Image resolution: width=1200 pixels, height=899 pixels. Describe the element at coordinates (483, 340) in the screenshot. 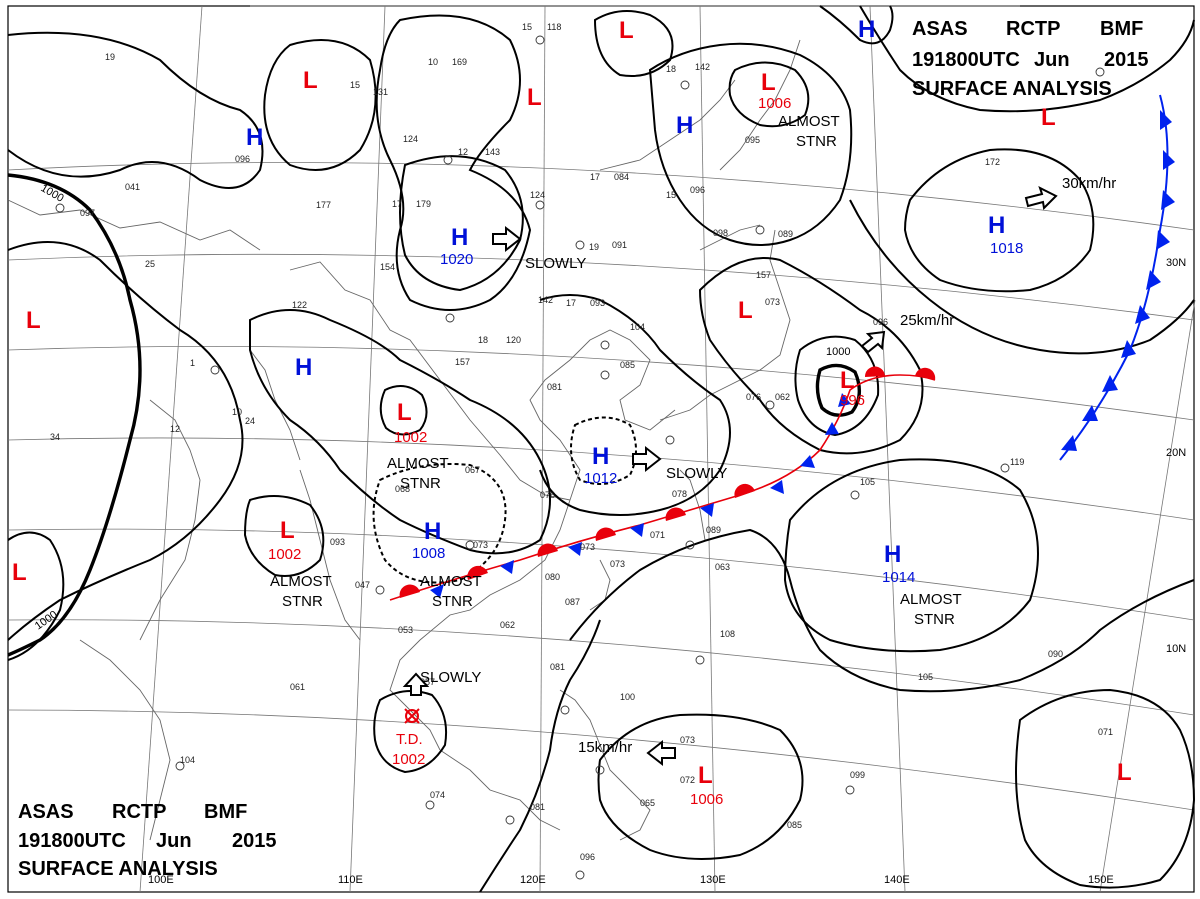

I see `svg-text: 18` at that location.